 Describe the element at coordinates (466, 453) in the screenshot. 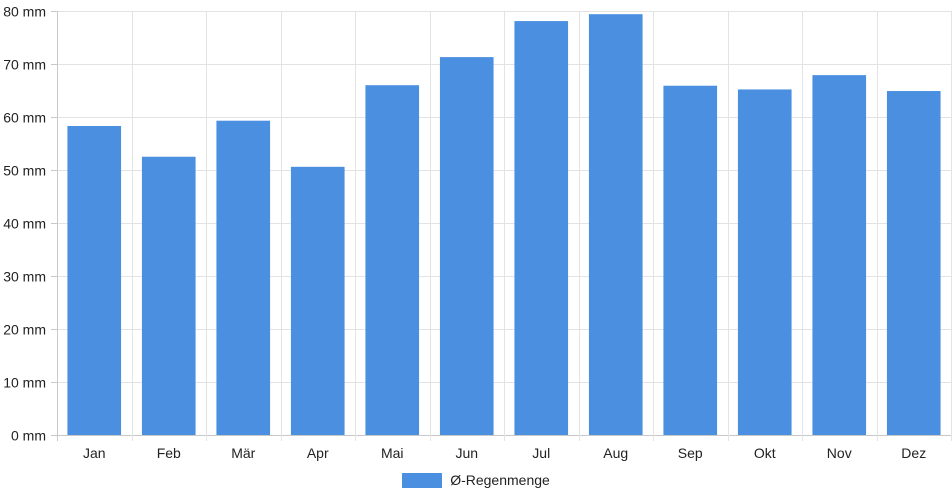

I see `x-tick-label: Jun` at that location.